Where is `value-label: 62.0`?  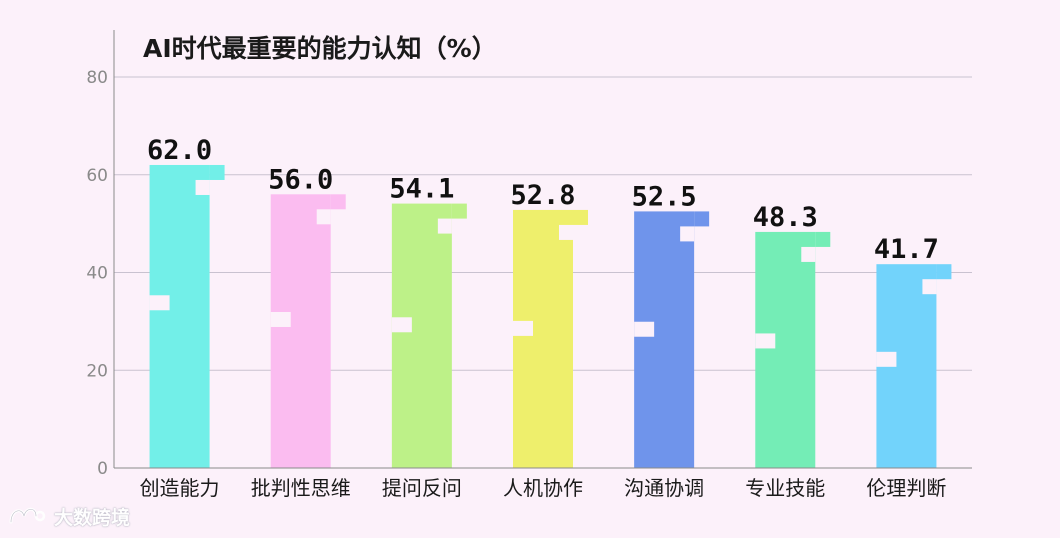
value-label: 62.0 is located at coordinates (179, 150).